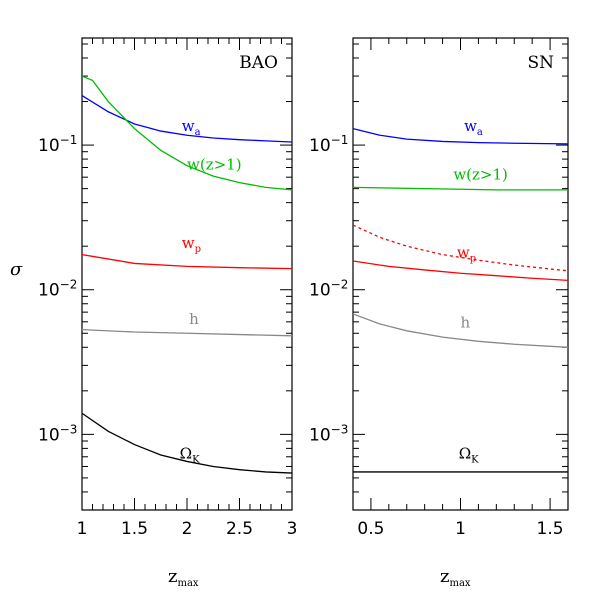  Describe the element at coordinates (292, 529) in the screenshot. I see `x-tick-label: 3` at that location.